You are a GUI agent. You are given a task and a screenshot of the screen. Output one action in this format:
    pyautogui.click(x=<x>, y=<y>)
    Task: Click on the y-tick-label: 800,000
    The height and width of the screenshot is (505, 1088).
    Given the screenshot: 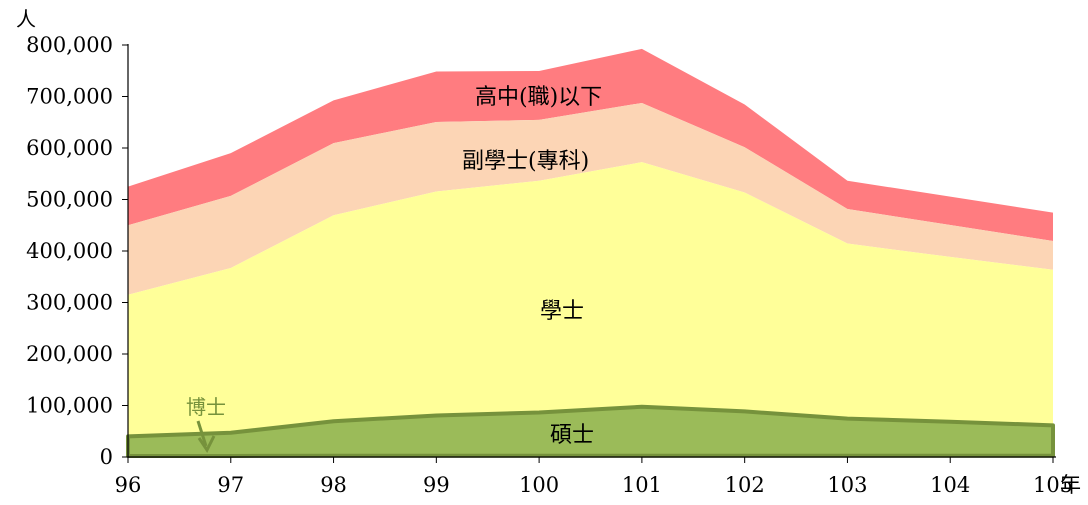 What is the action you would take?
    pyautogui.click(x=69, y=45)
    